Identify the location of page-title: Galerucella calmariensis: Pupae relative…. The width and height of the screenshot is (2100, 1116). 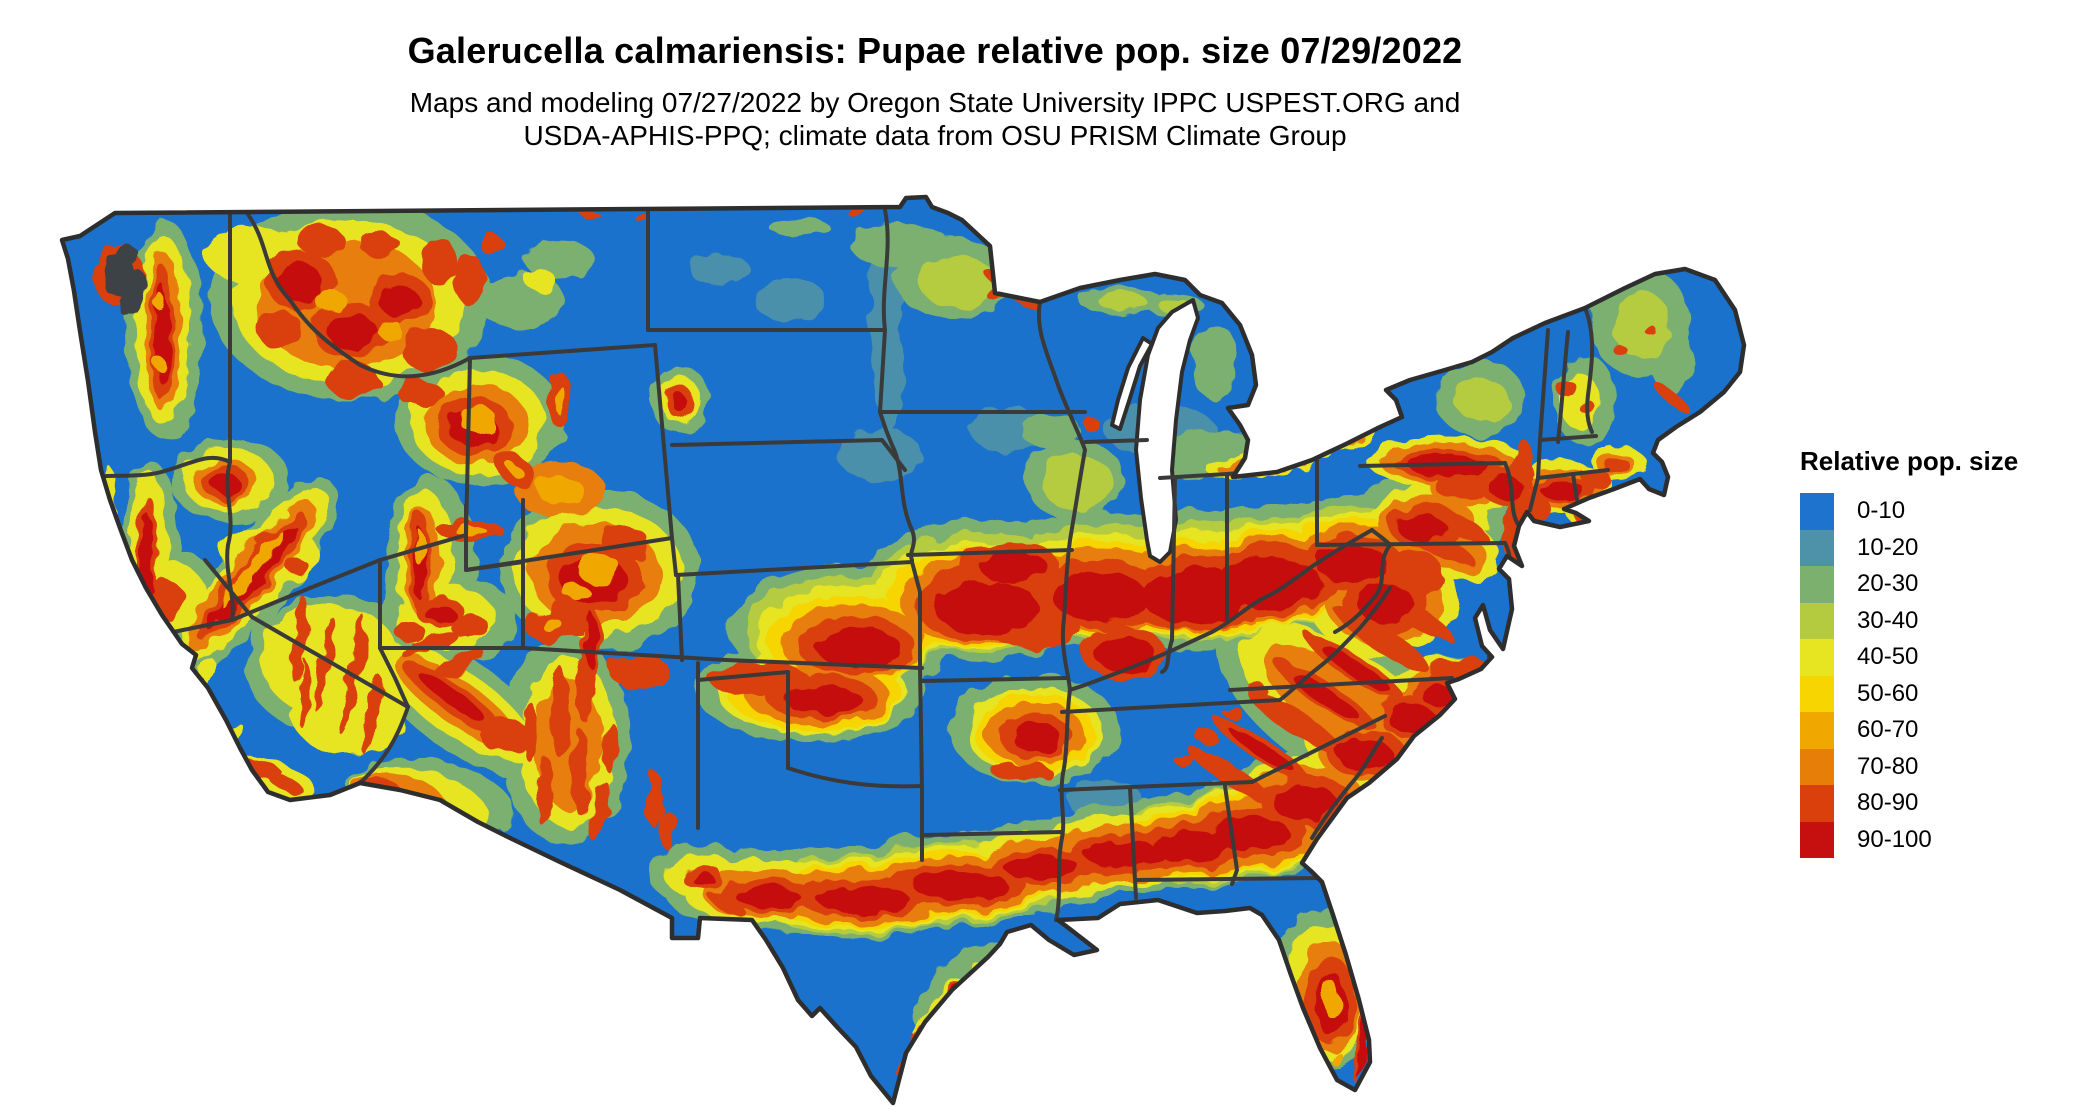
(935, 50).